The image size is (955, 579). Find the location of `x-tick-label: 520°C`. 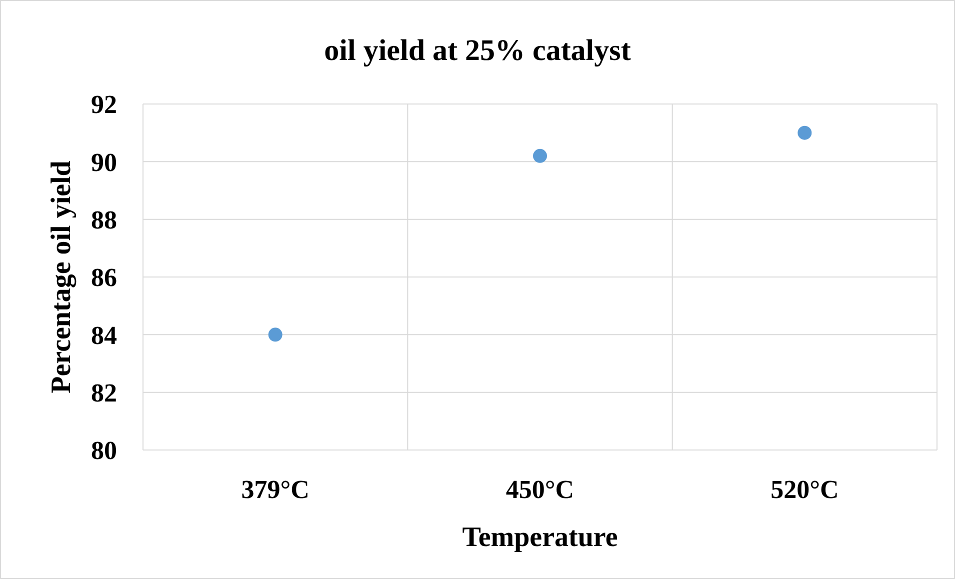

x-tick-label: 520°C is located at coordinates (804, 489).